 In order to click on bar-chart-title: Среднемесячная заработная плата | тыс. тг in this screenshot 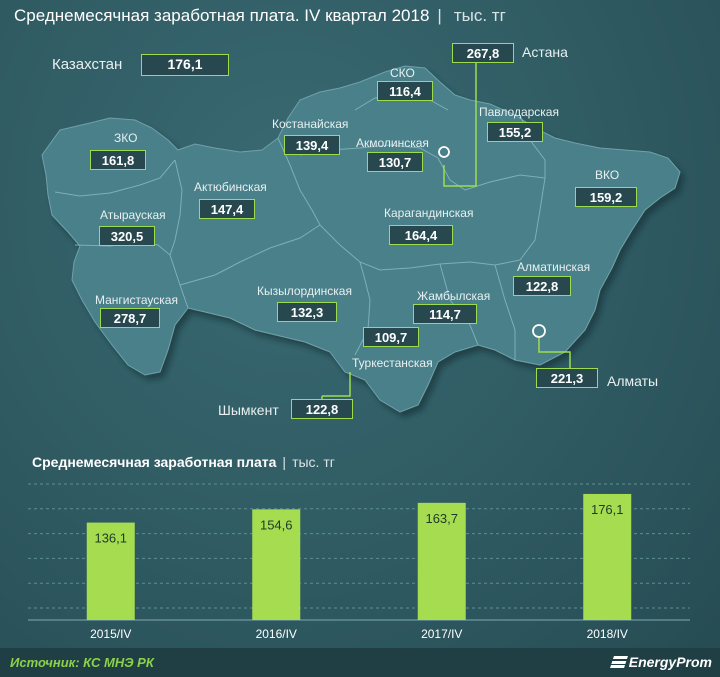, I will do `click(183, 462)`.